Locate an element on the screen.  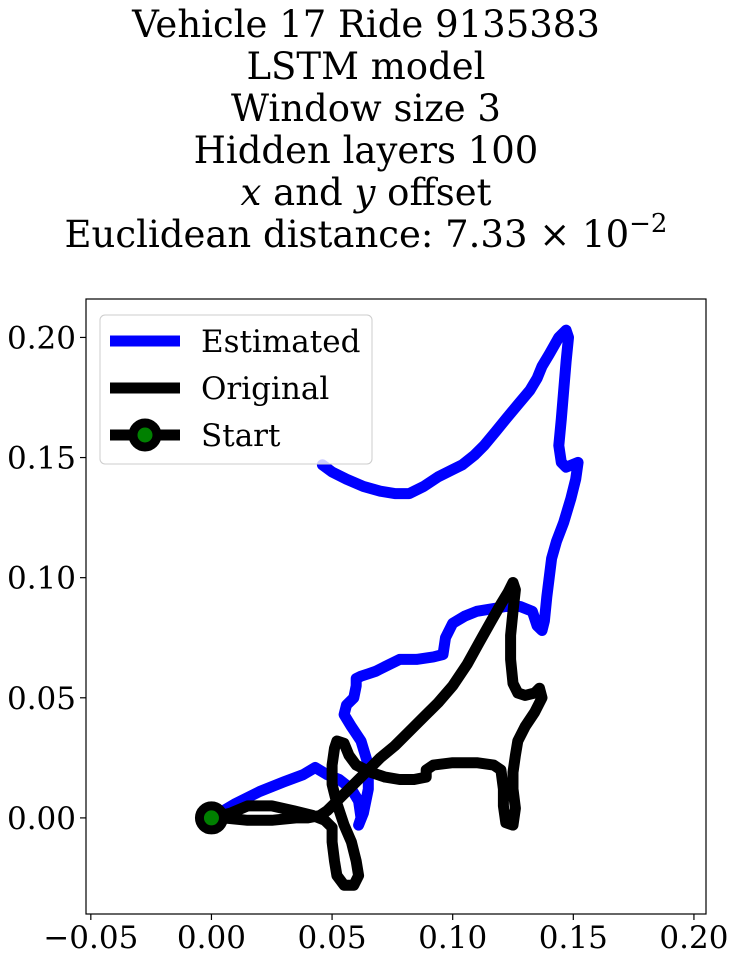
y-tick-label: 0.05 is located at coordinates (41, 699).